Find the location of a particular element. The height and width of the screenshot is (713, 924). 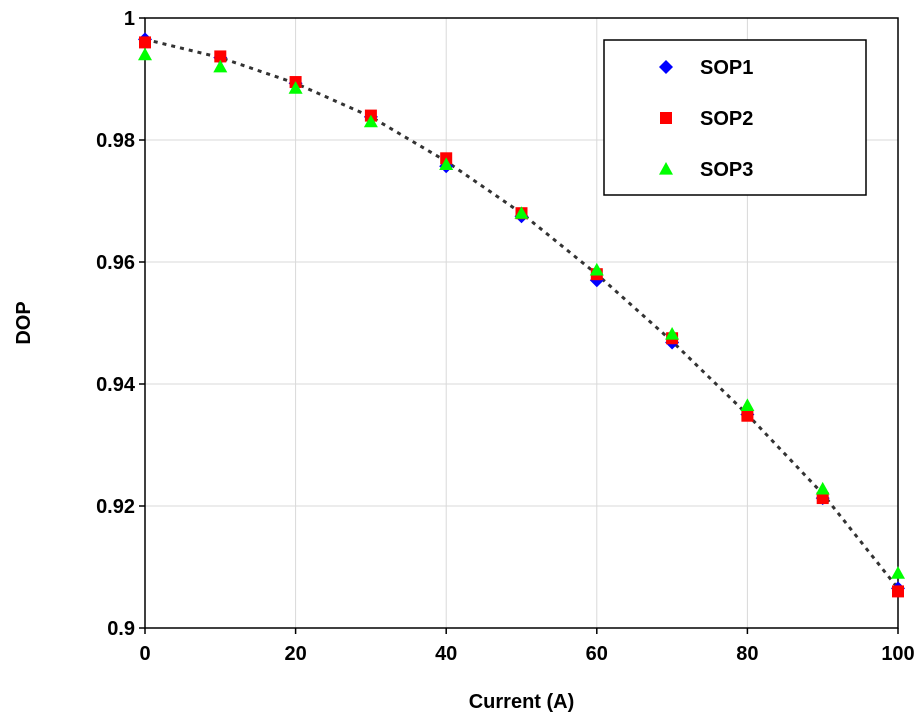

legend-marker-sop3 is located at coordinates (666, 168).